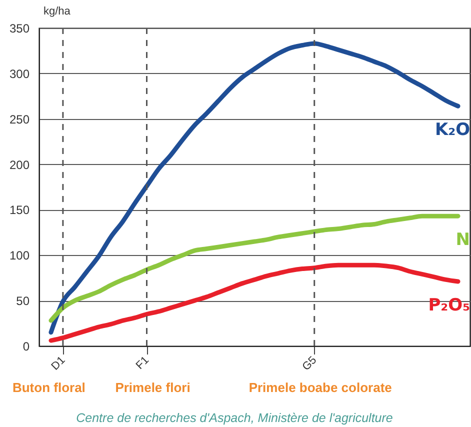 This screenshot has width=471, height=427. Describe the element at coordinates (449, 305) in the screenshot. I see `series-label: P₂O₅` at that location.